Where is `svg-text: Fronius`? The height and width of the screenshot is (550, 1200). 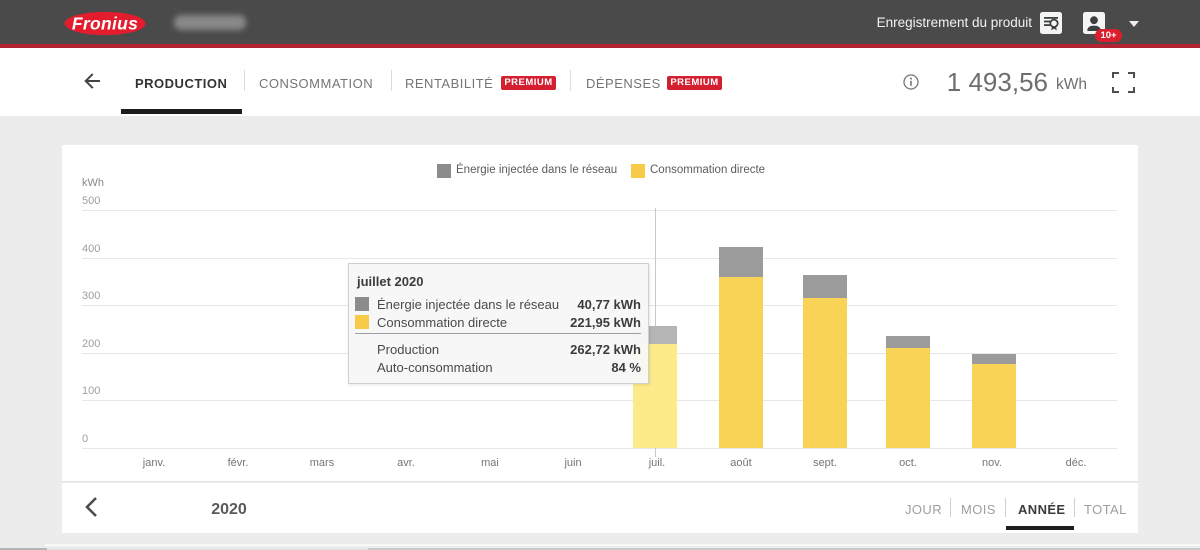
svg-text: Fronius is located at coordinates (105, 24).